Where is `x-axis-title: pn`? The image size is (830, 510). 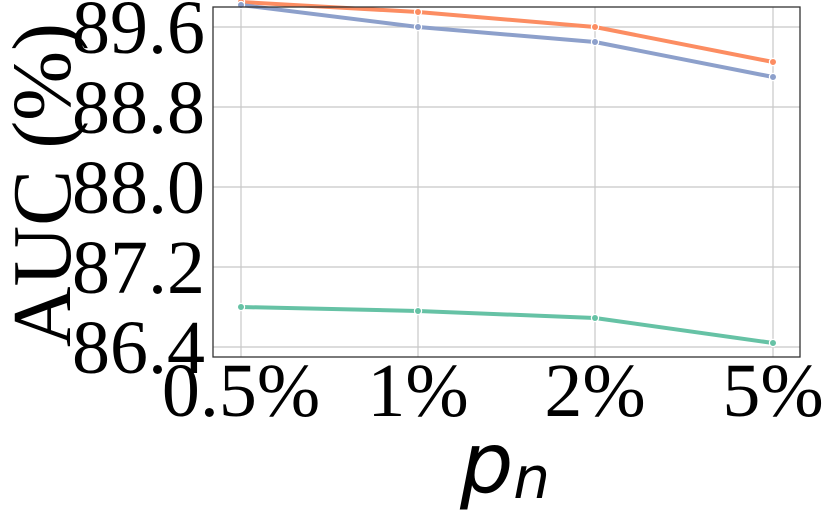
x-axis-title: pn is located at coordinates (504, 462).